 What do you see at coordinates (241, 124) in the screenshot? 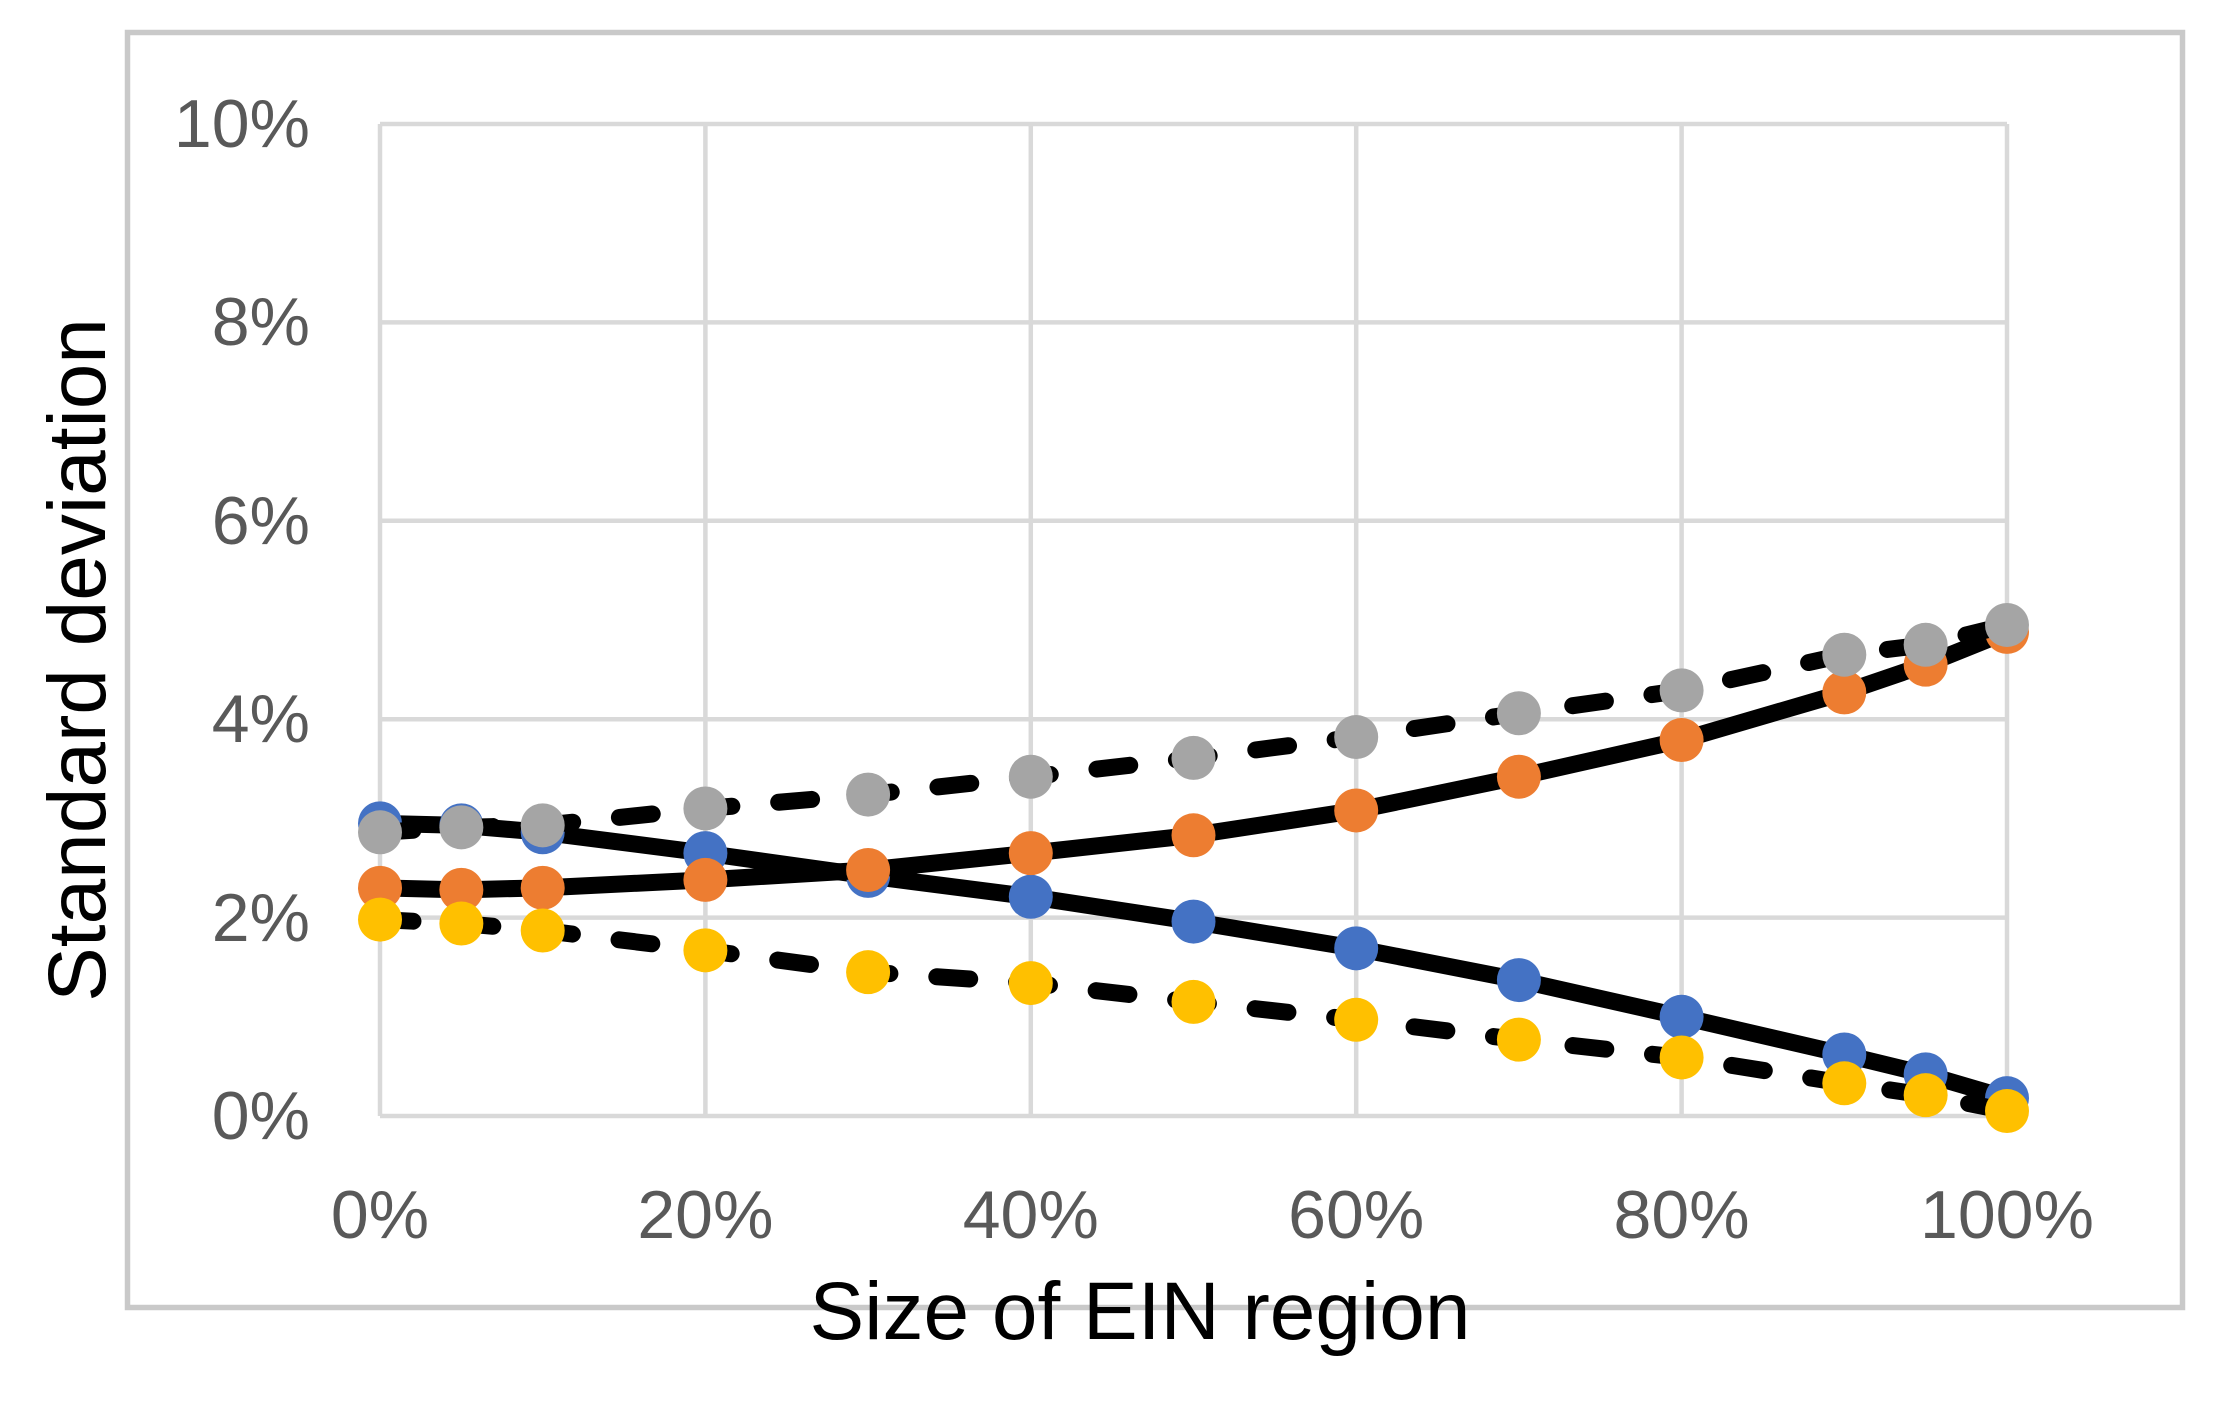
I see `y-tick-label: 10%` at bounding box center [241, 124].